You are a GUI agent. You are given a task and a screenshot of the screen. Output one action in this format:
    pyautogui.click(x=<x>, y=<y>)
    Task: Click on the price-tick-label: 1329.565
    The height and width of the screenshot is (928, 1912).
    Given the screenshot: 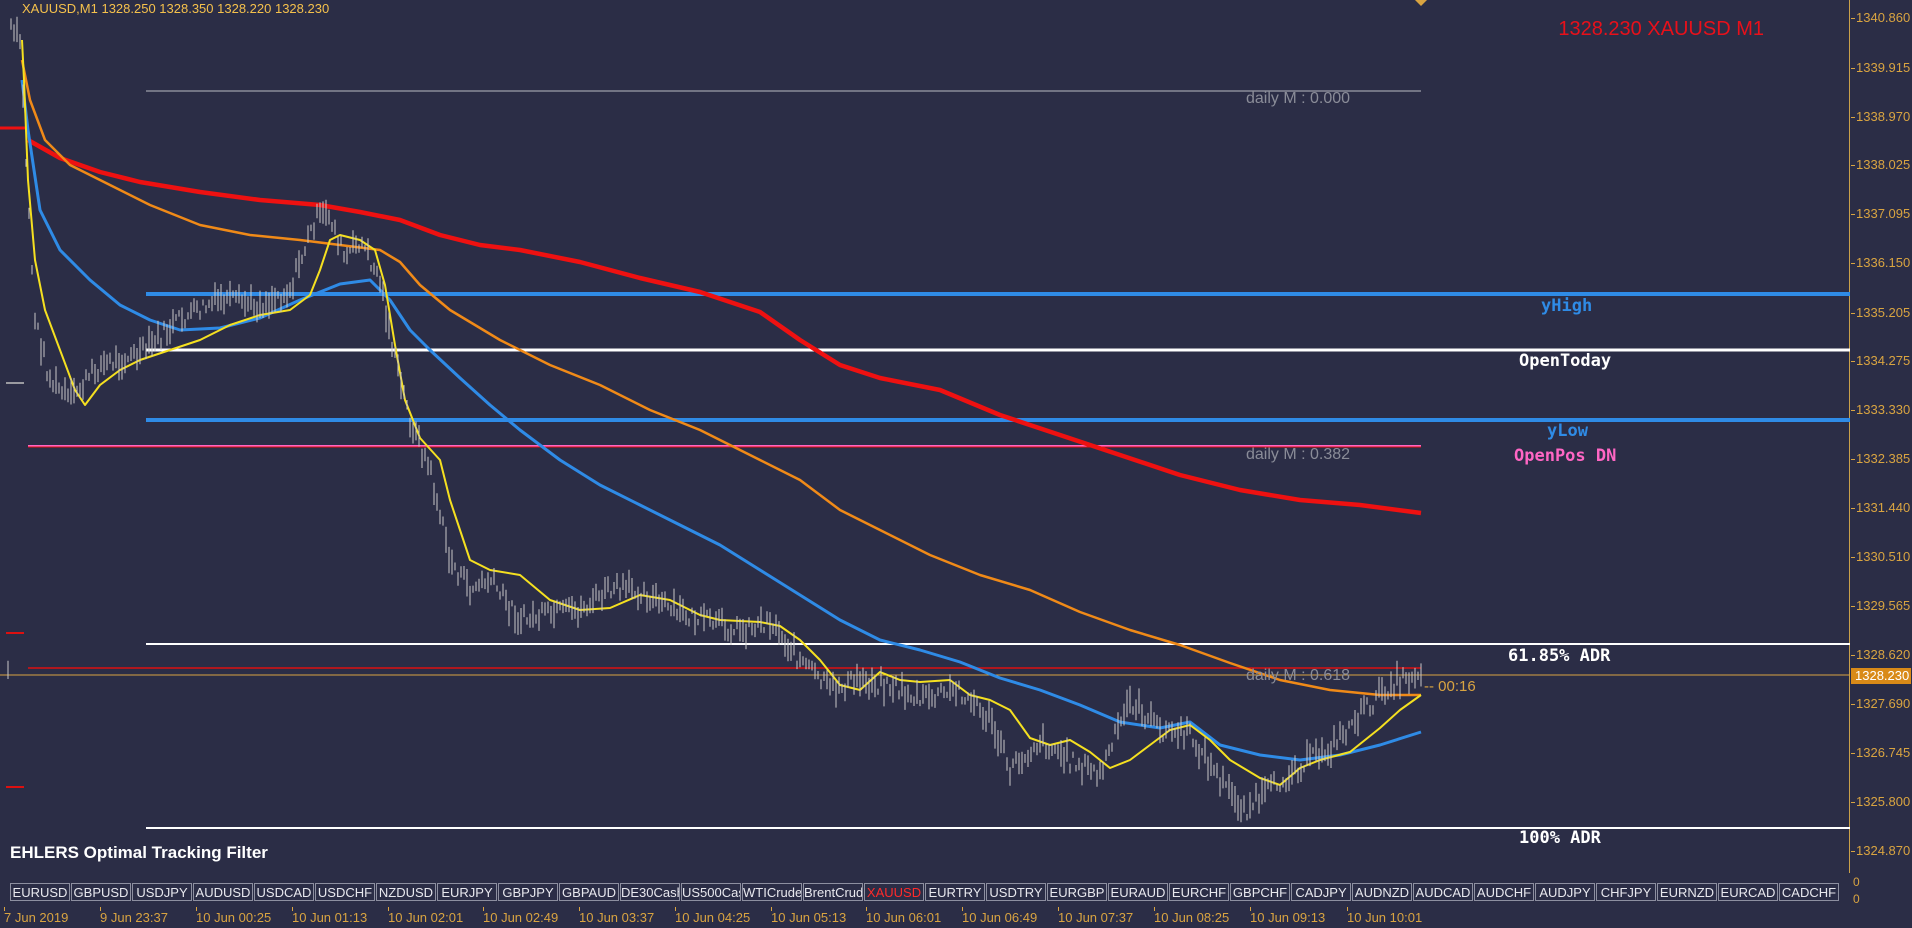 What is the action you would take?
    pyautogui.click(x=1883, y=605)
    